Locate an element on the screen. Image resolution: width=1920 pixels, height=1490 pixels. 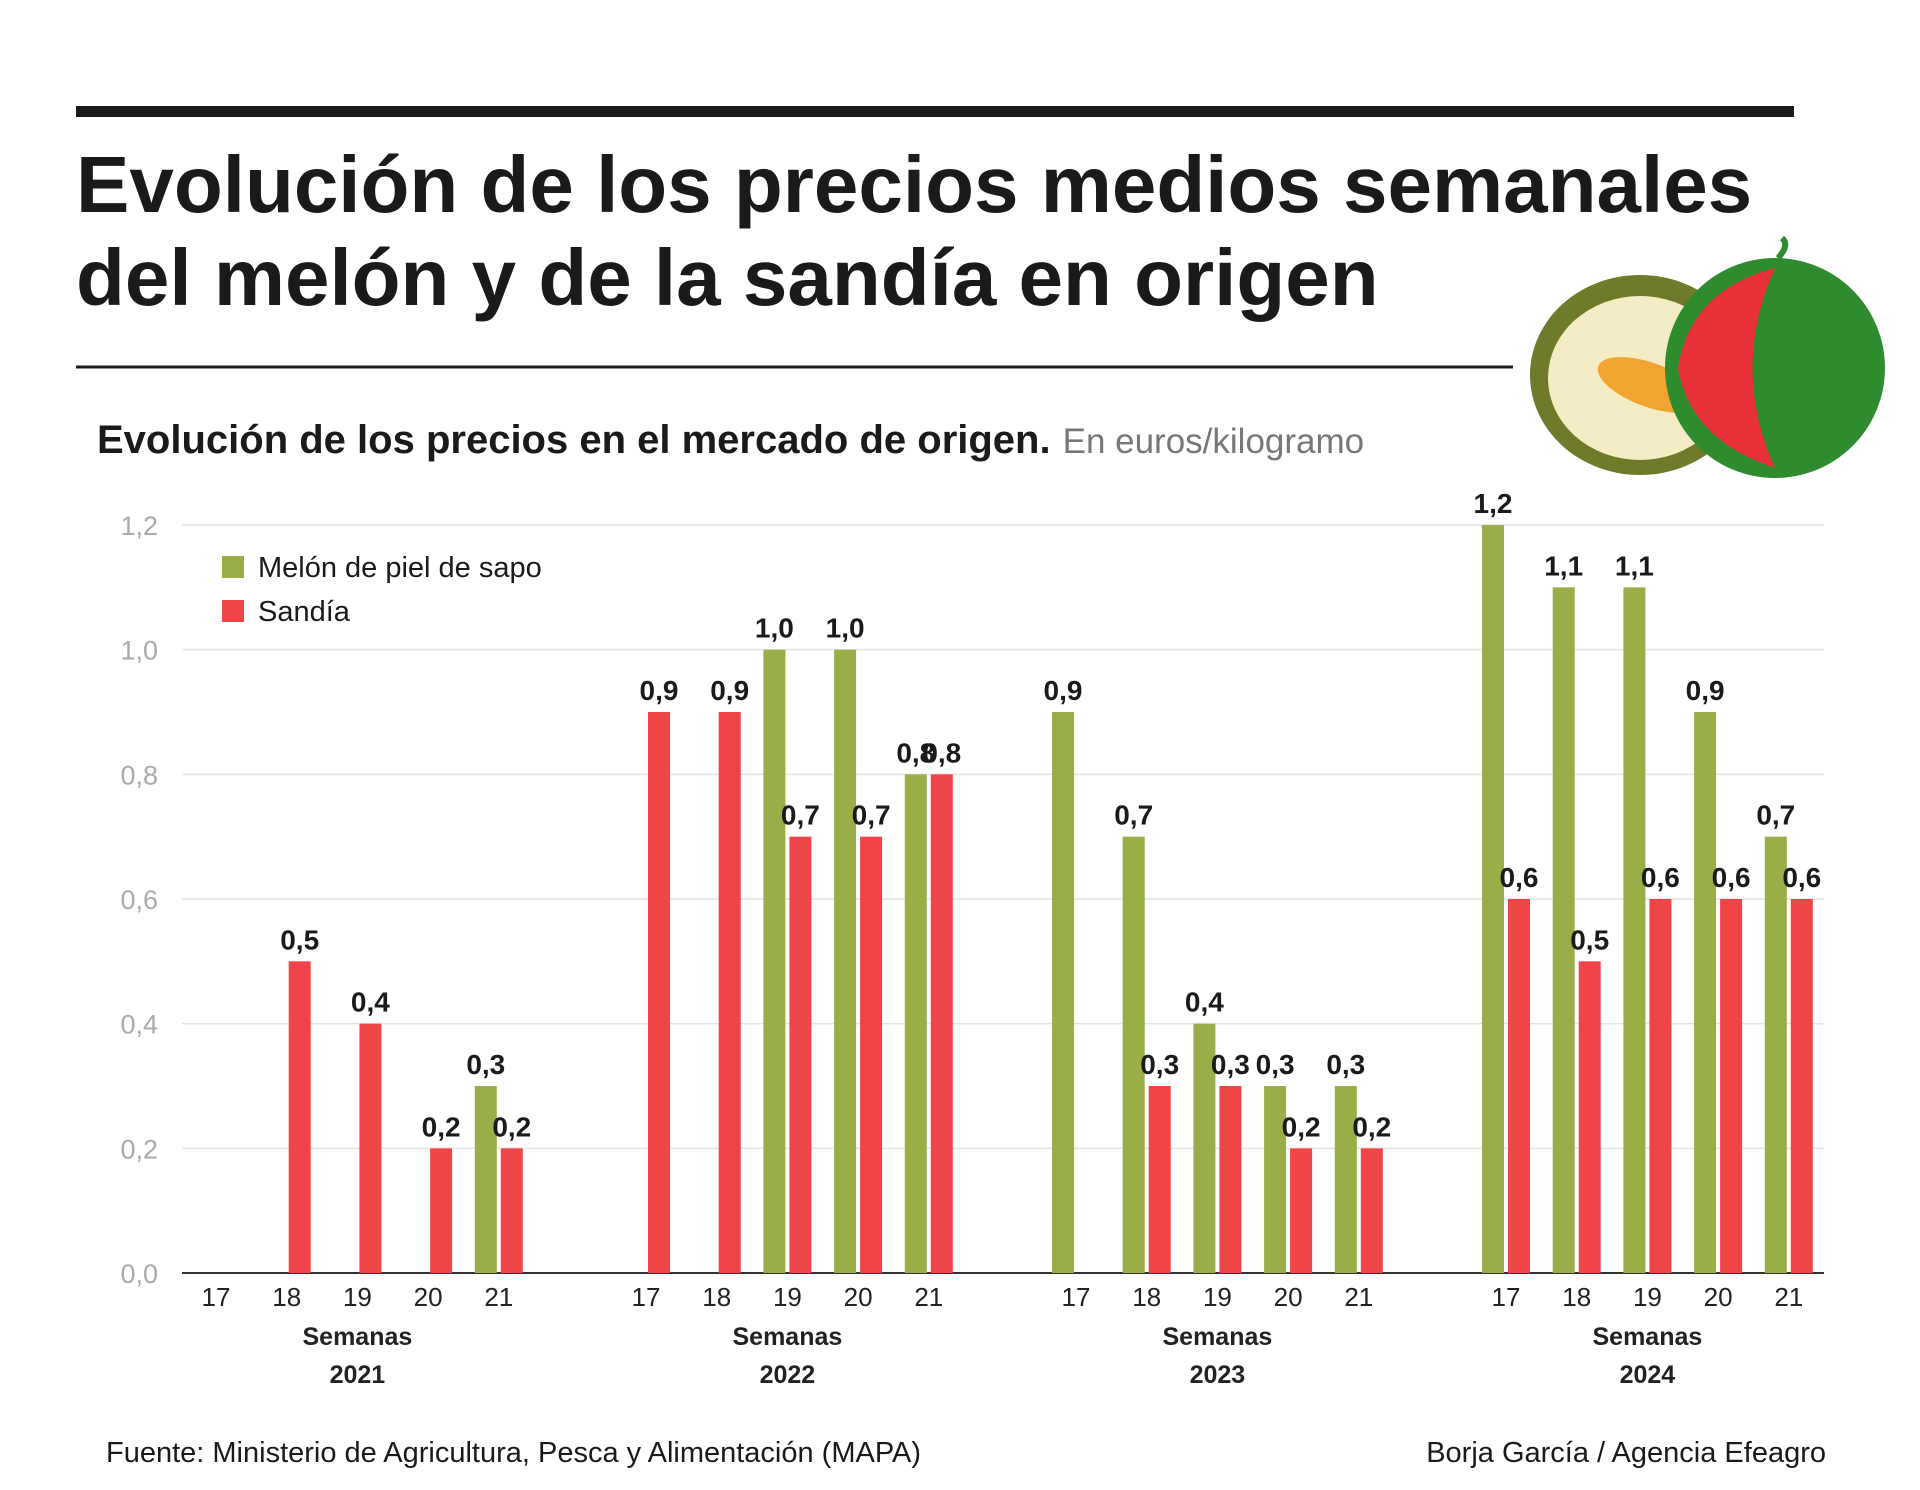
group-year: 2022 is located at coordinates (788, 1375).